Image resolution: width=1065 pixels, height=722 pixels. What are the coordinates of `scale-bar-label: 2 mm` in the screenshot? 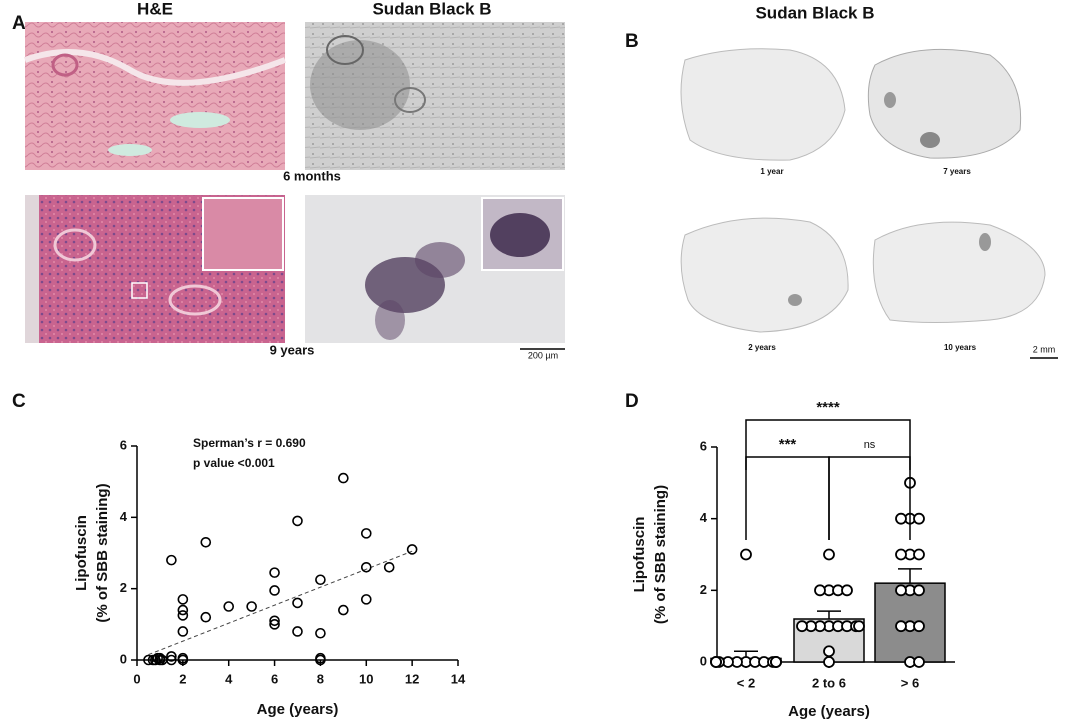 It's located at (1044, 349).